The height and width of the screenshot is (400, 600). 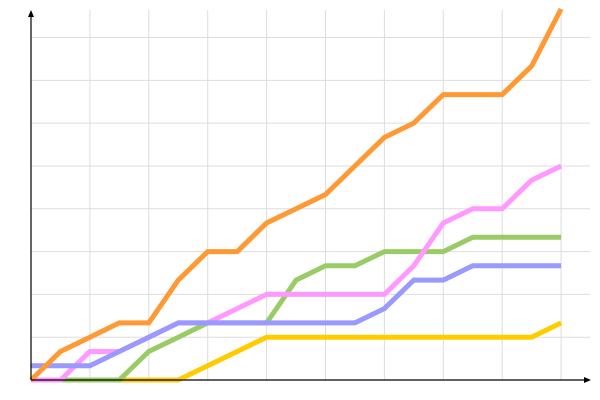 I want to click on y-axis-arrow, so click(x=31, y=13).